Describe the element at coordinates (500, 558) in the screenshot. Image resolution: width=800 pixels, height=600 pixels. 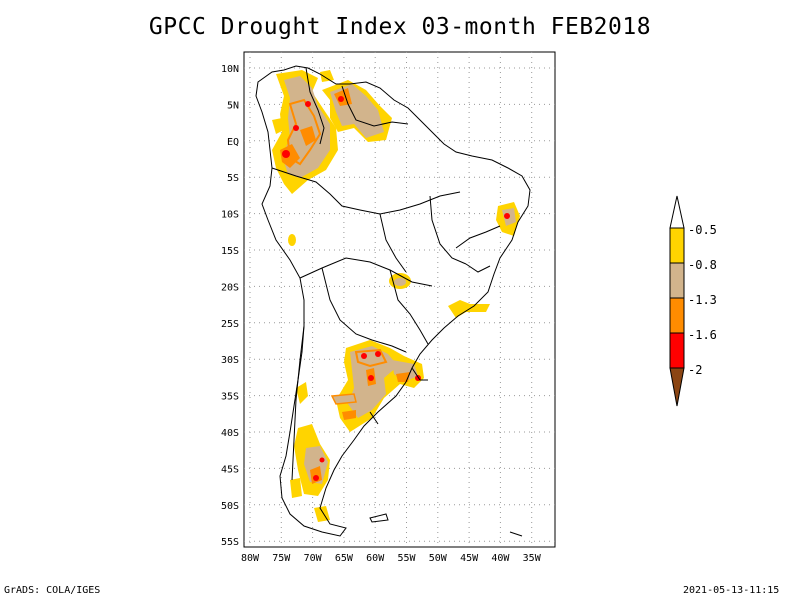
I see `lon-tick-label: 40W` at that location.